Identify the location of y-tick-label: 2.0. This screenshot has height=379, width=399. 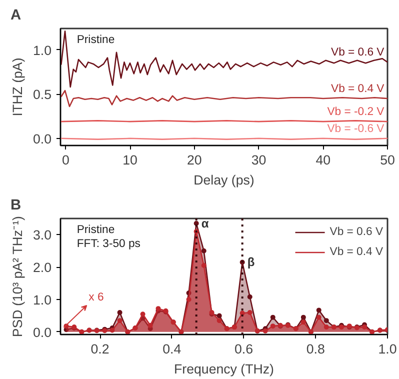
(42, 268).